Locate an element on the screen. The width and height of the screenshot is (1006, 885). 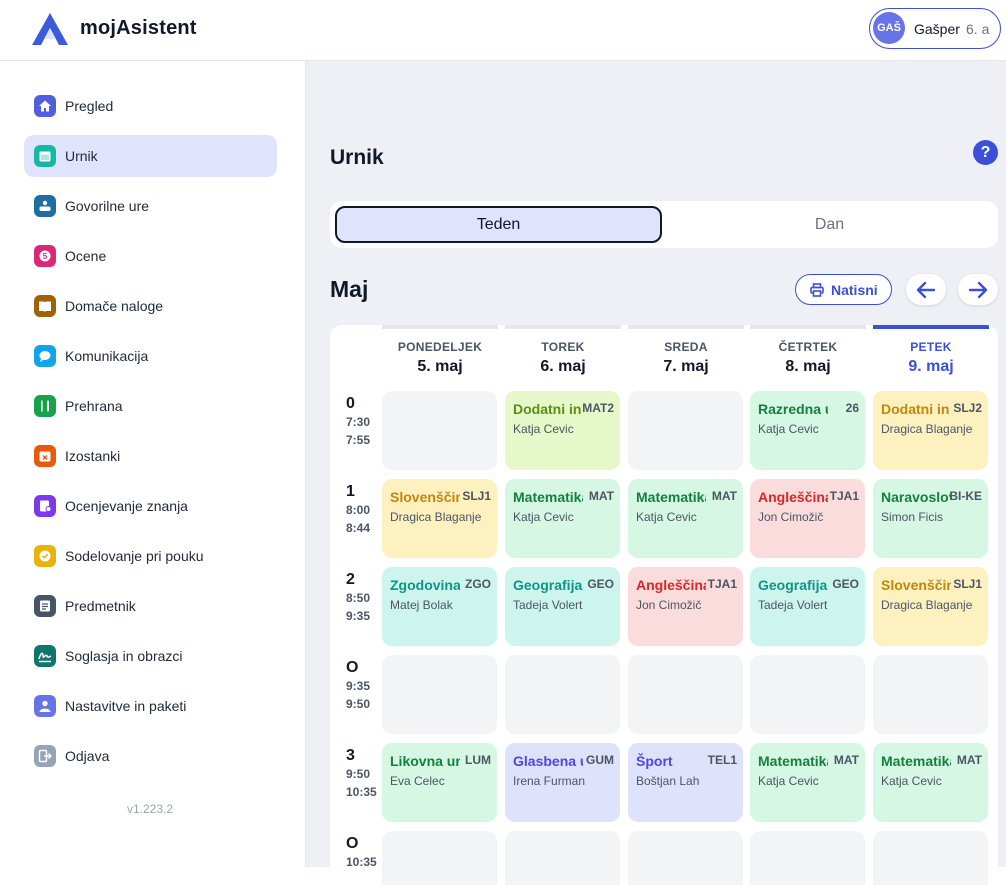
meeting-icon is located at coordinates (45, 206).